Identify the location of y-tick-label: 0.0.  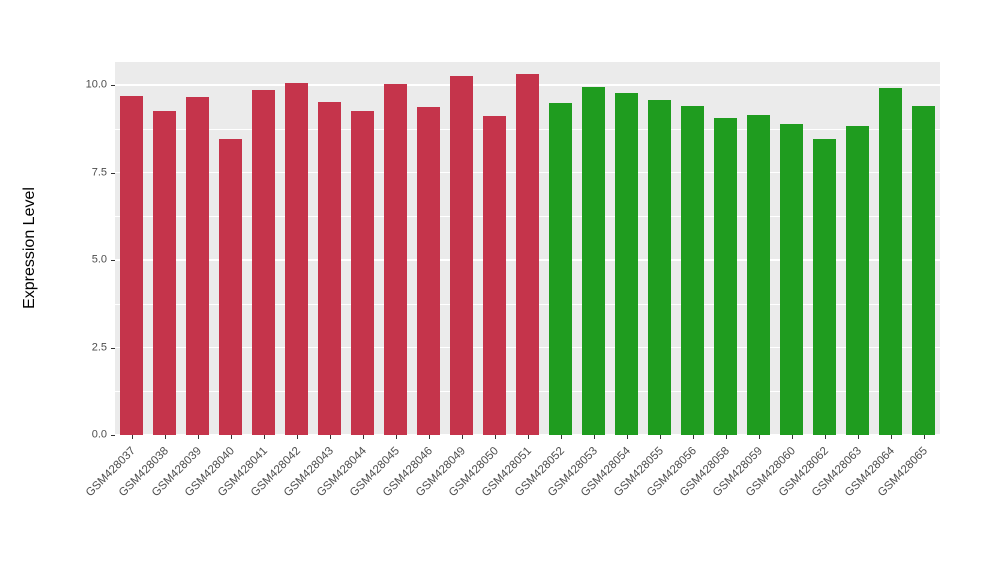
(99, 434).